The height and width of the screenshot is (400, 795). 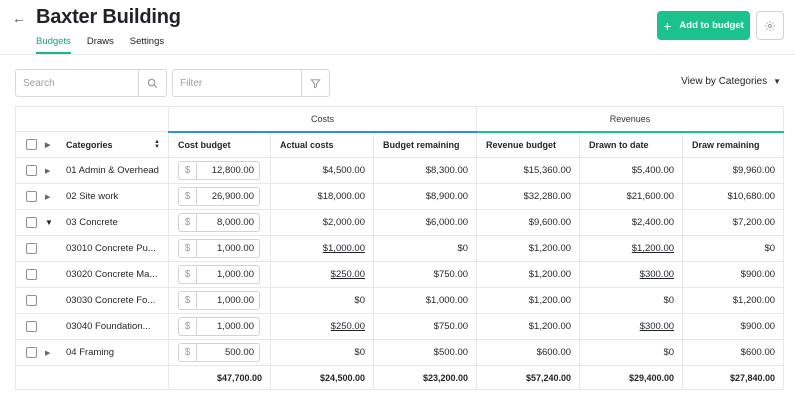 I want to click on drawn-to-date-cell: $1,200.00, so click(x=631, y=248).